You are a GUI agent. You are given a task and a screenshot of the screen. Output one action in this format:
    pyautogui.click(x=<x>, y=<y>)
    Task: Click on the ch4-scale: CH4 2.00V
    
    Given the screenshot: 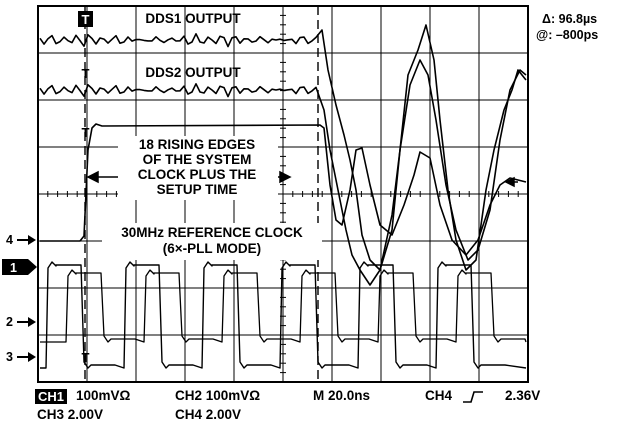 What is the action you would take?
    pyautogui.click(x=208, y=414)
    